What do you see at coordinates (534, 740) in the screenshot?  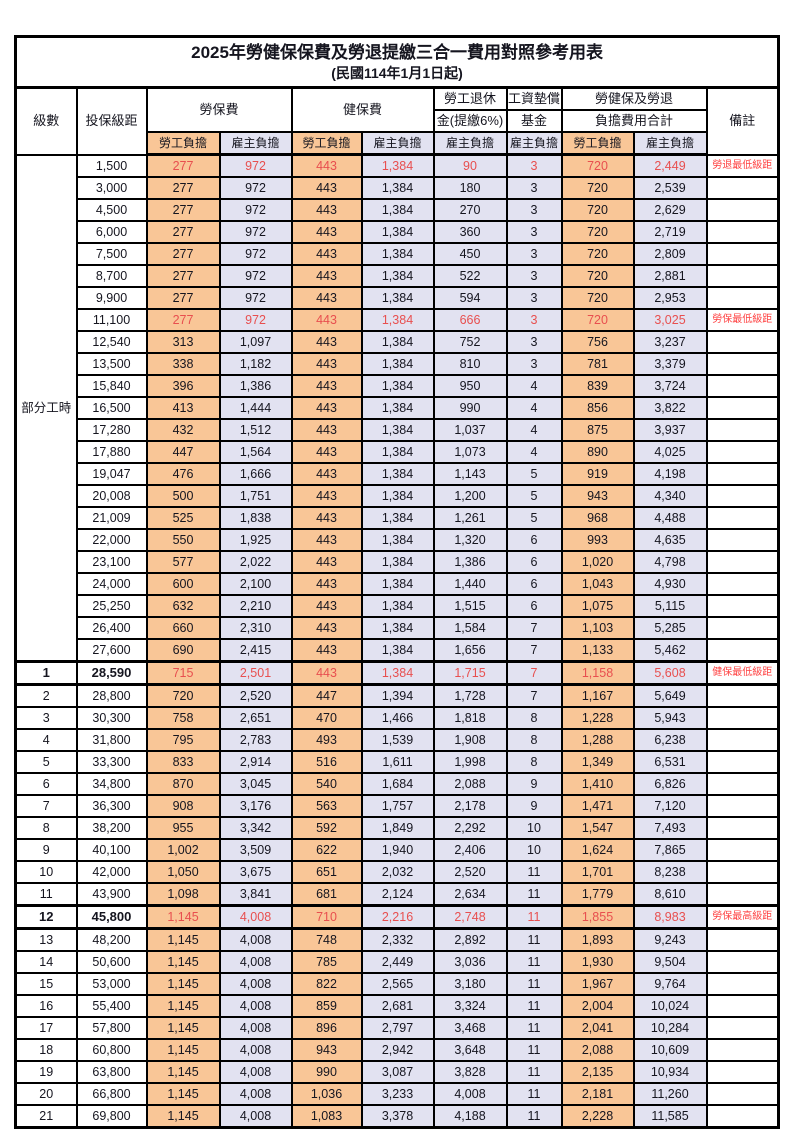 I see `wage-fund-employer-cell: 8` at bounding box center [534, 740].